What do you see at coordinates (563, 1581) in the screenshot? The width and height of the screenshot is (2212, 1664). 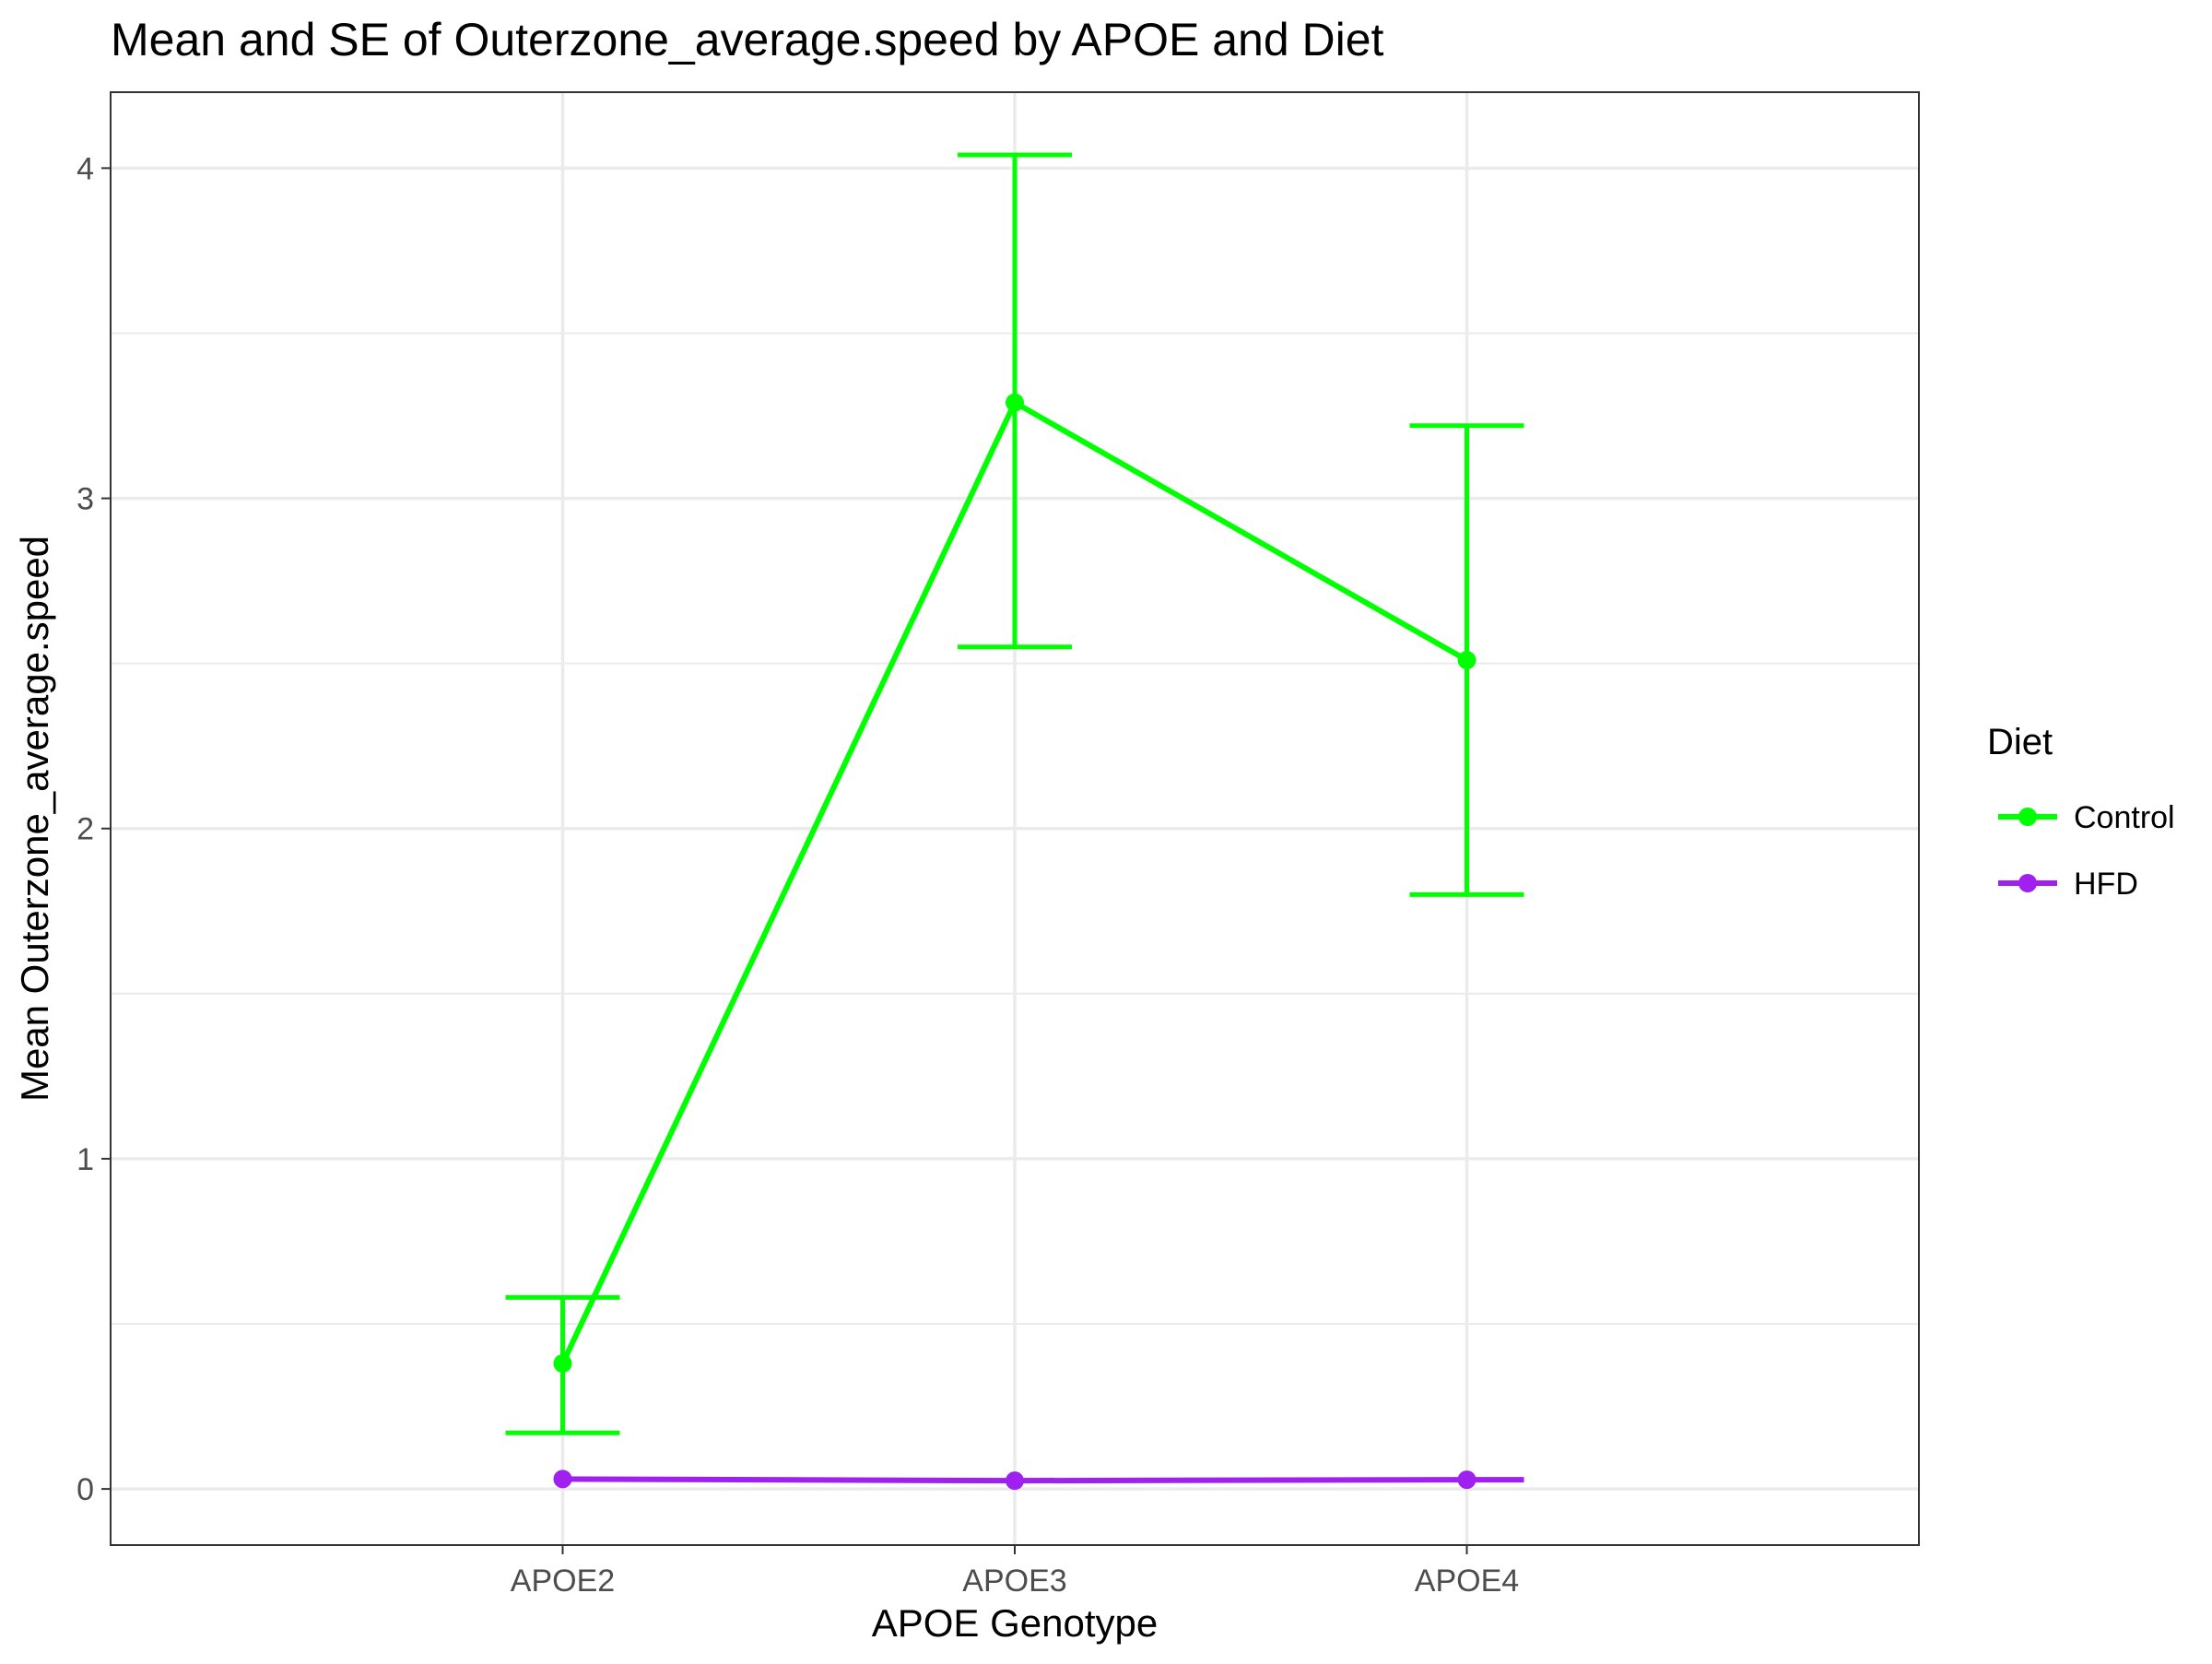 I see `x-tick-label: APOE2` at bounding box center [563, 1581].